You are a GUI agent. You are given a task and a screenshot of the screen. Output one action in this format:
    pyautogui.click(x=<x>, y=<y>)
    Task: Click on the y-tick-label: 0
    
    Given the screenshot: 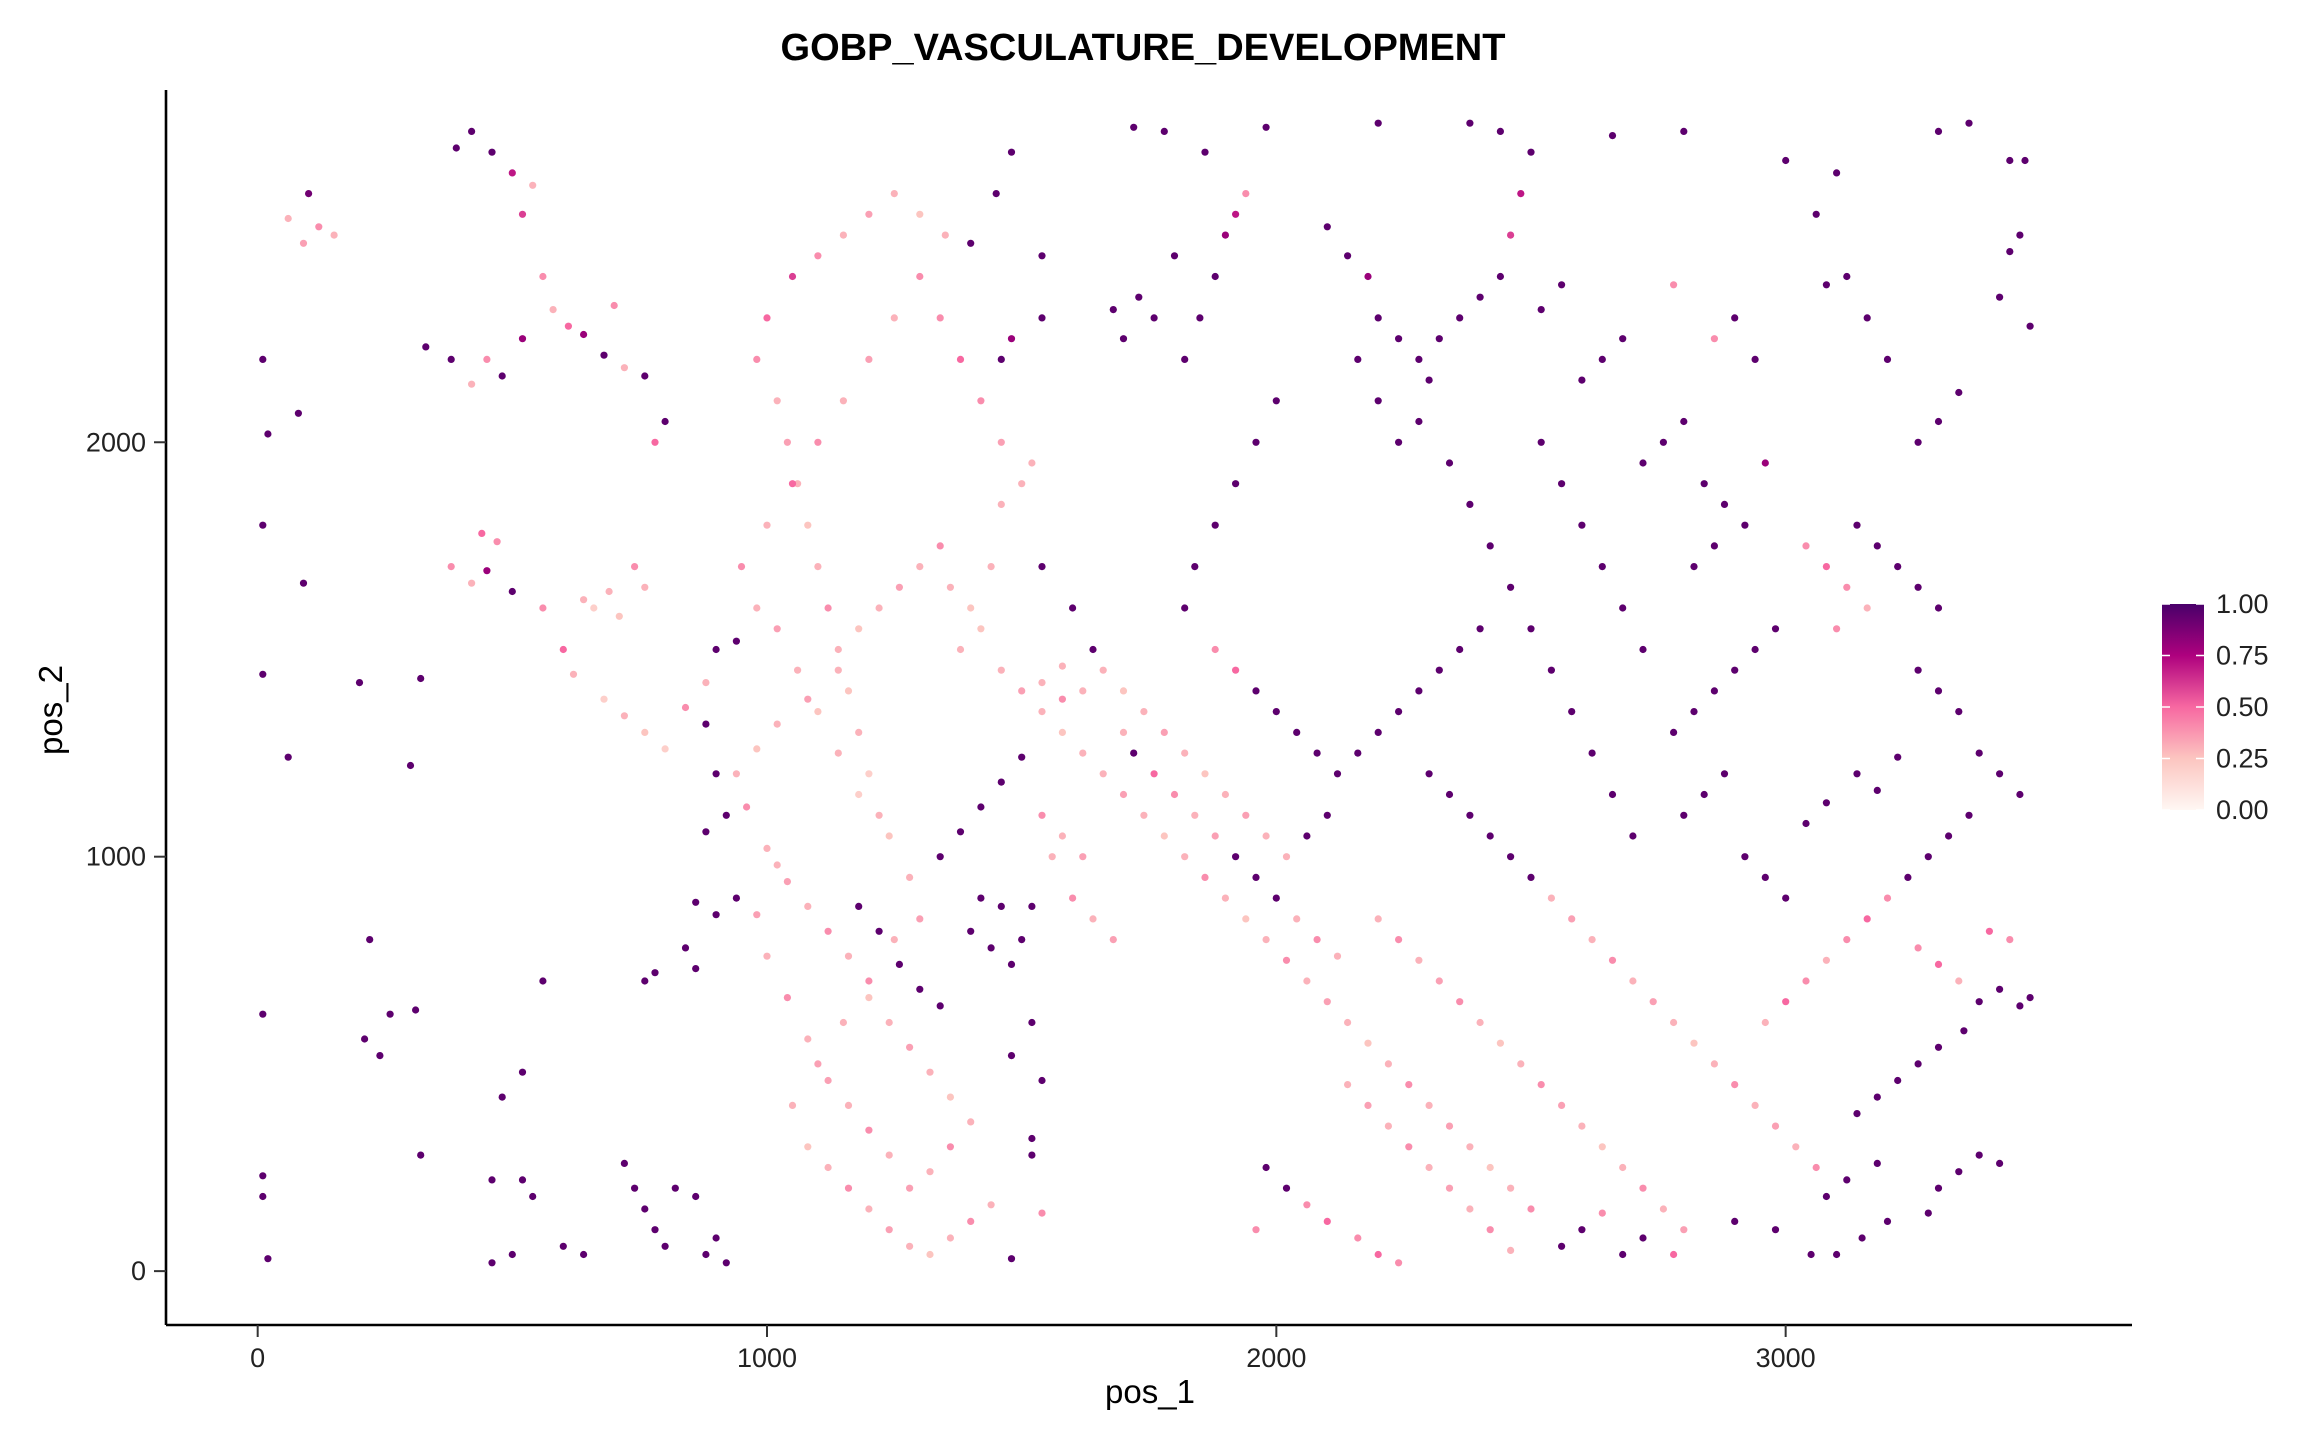 What is the action you would take?
    pyautogui.click(x=138, y=1271)
    